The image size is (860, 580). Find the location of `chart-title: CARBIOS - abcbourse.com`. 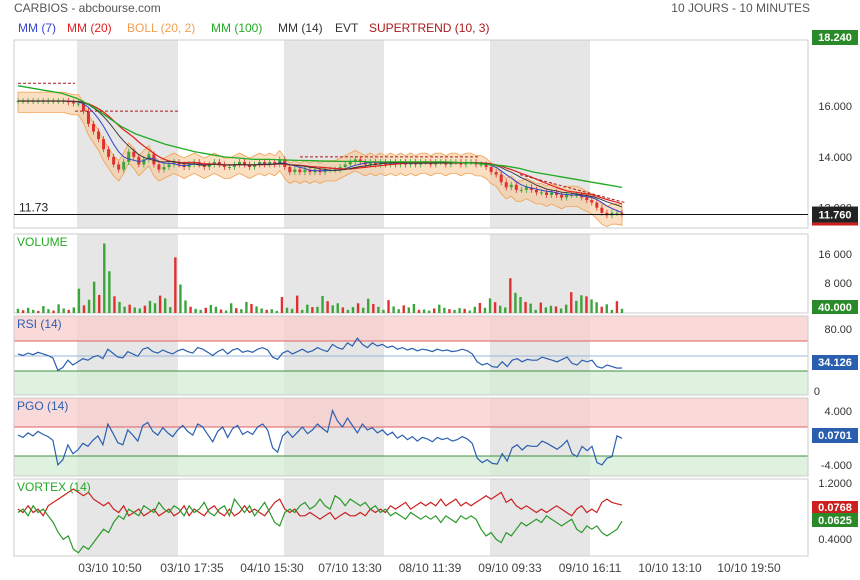

chart-title: CARBIOS - abcbourse.com is located at coordinates (87, 8).